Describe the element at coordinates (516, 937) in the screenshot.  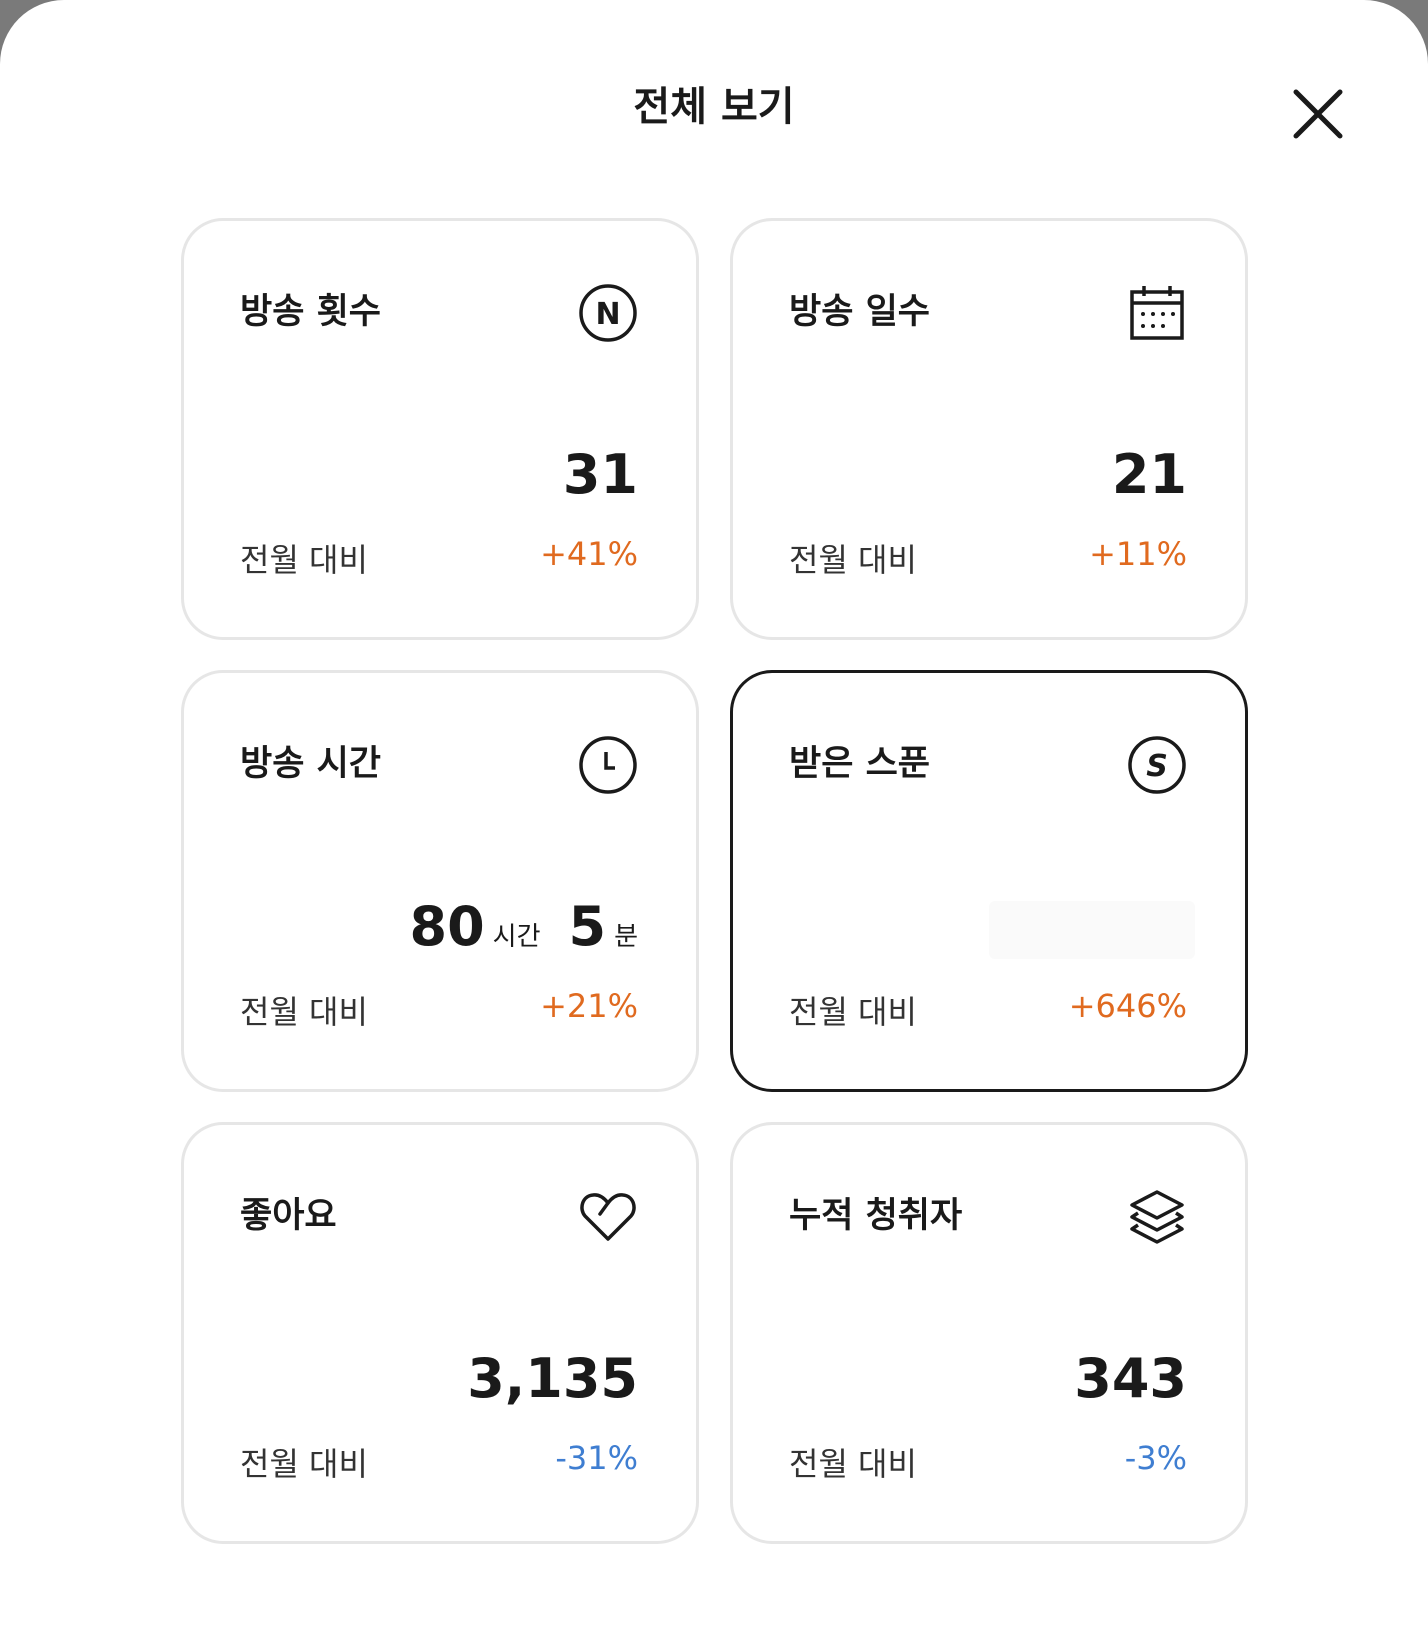
I see `hours-unit: 시간` at that location.